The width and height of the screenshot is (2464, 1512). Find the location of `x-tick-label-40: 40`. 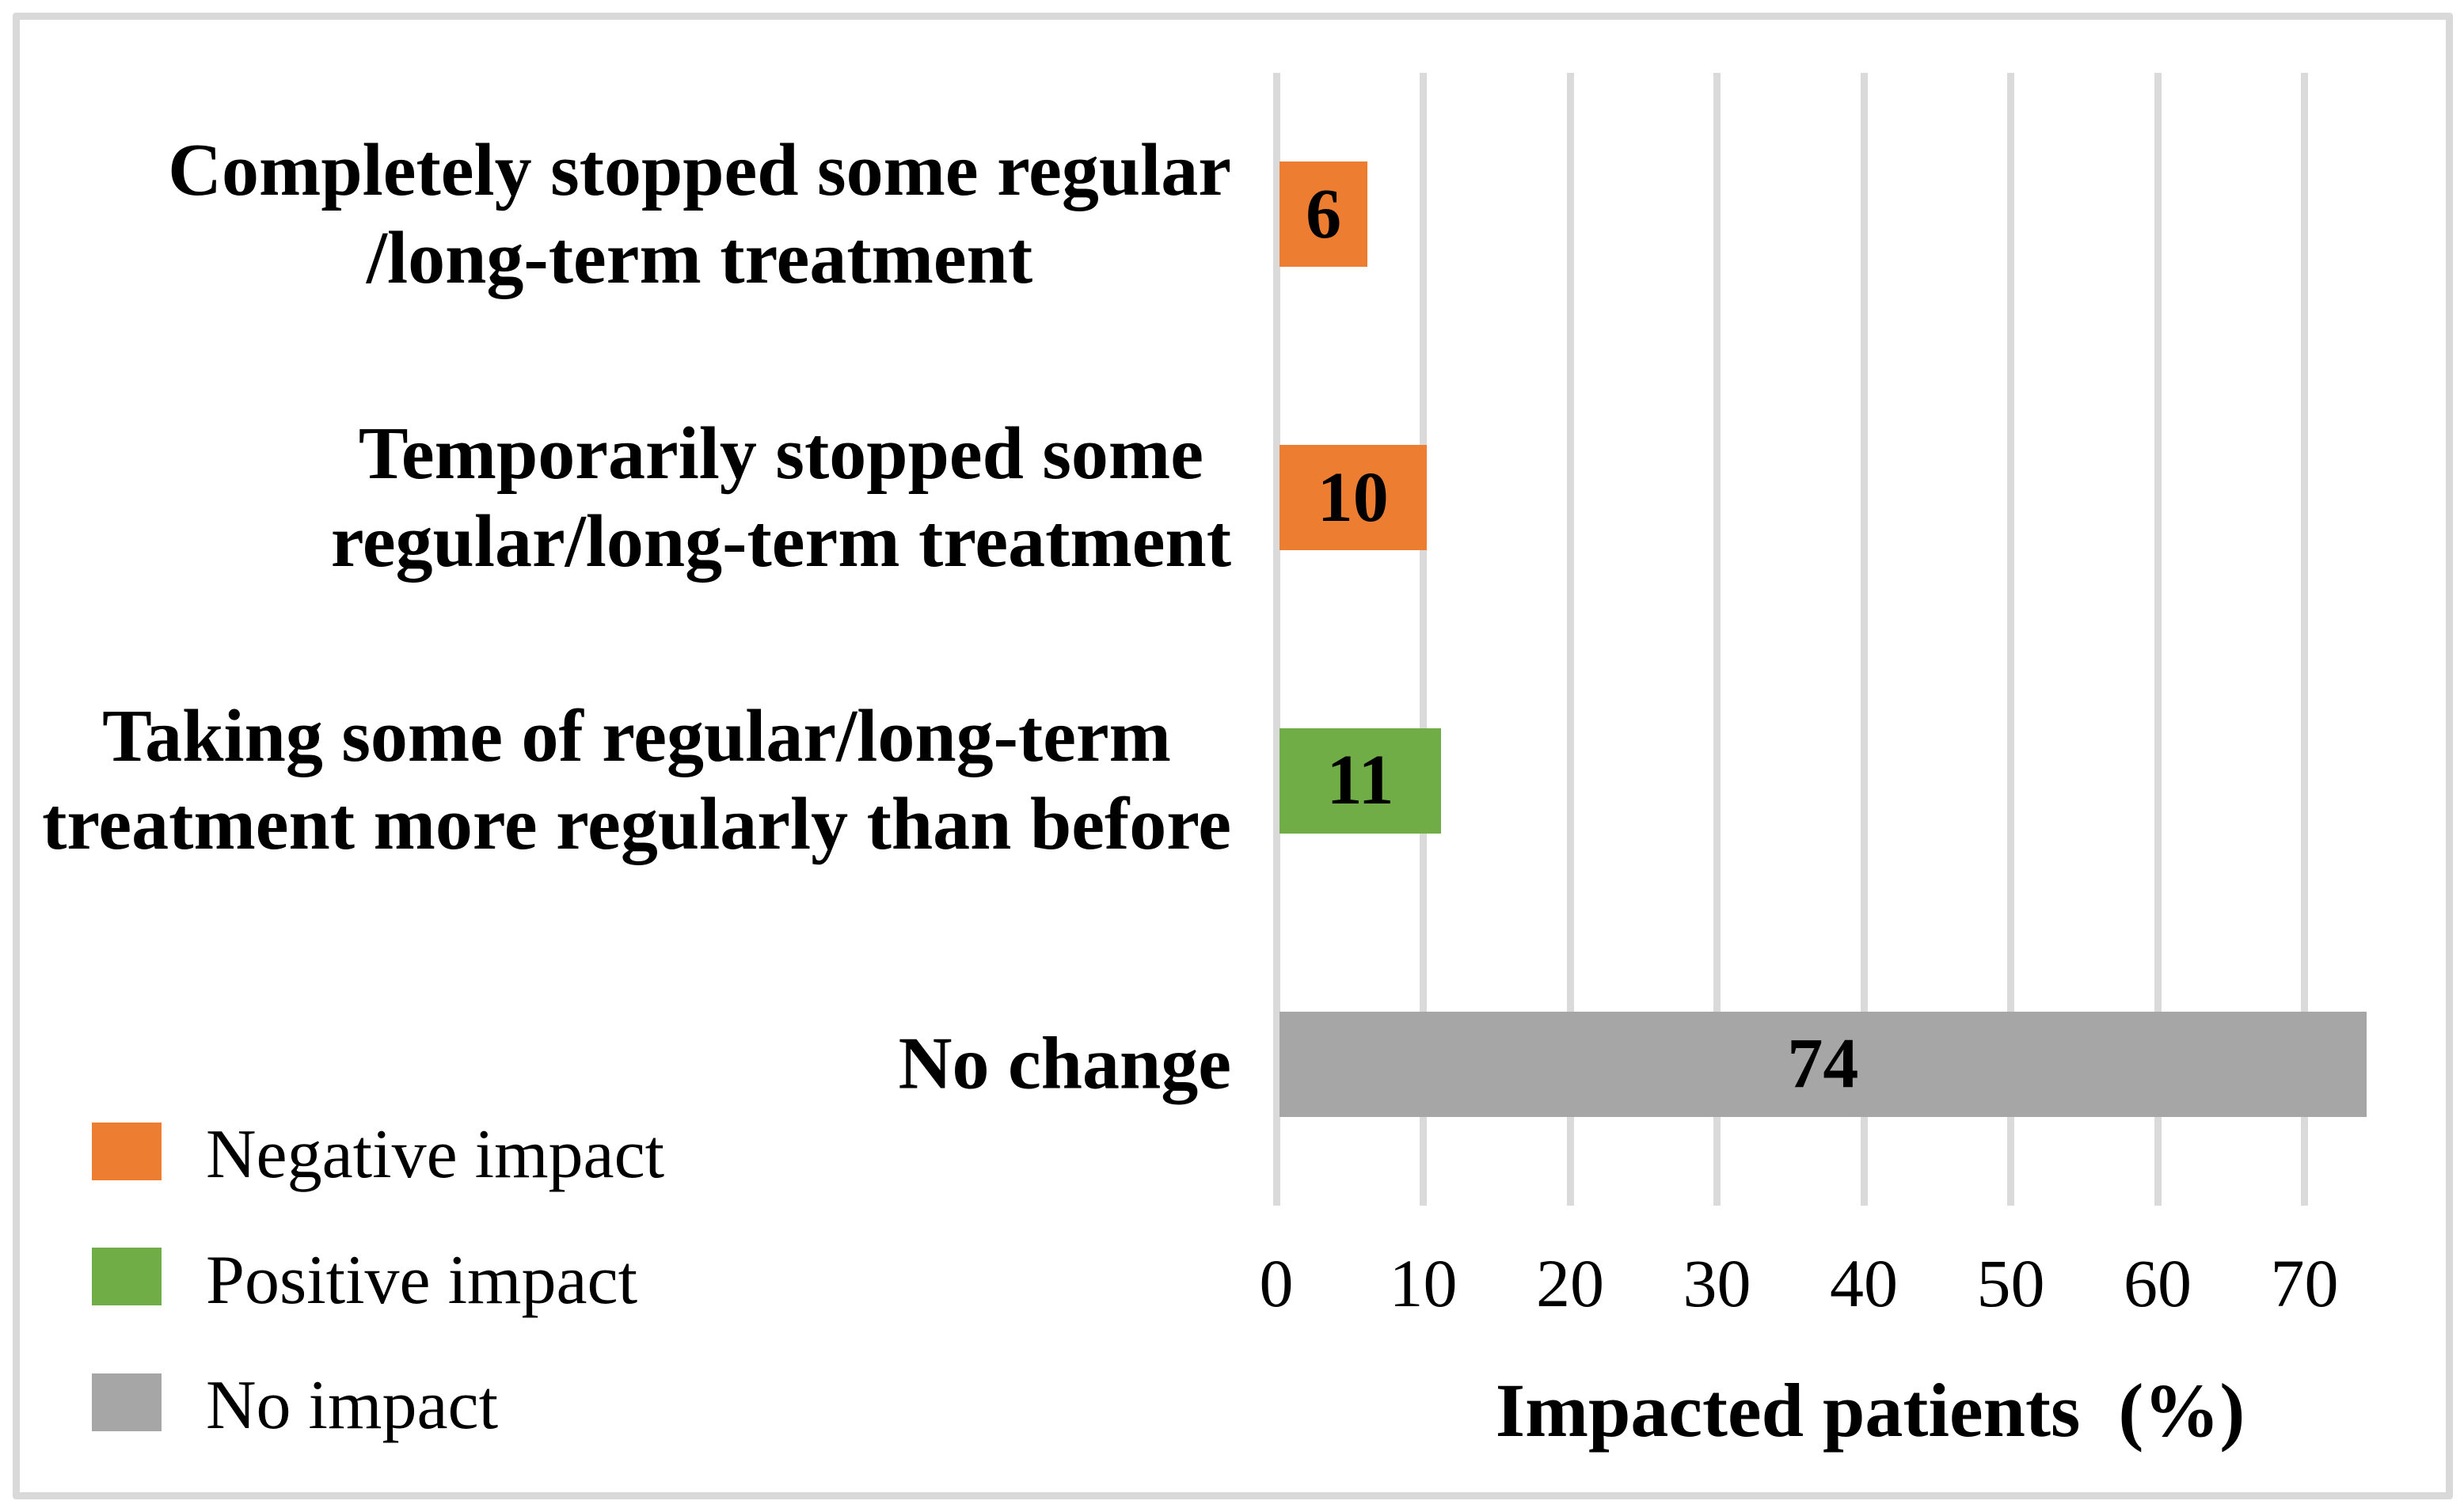

x-tick-label-40: 40 is located at coordinates (1864, 1283).